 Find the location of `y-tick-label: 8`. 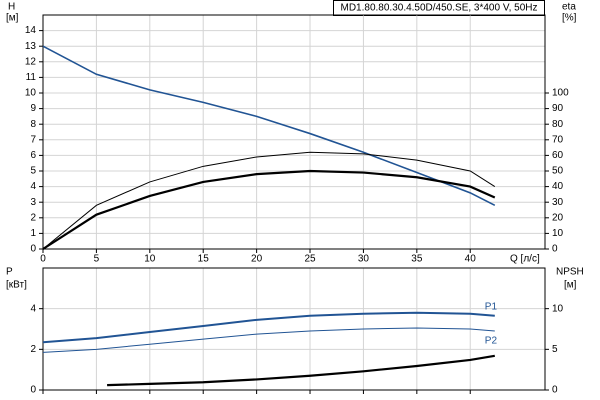

y-tick-label: 8 is located at coordinates (33, 124).